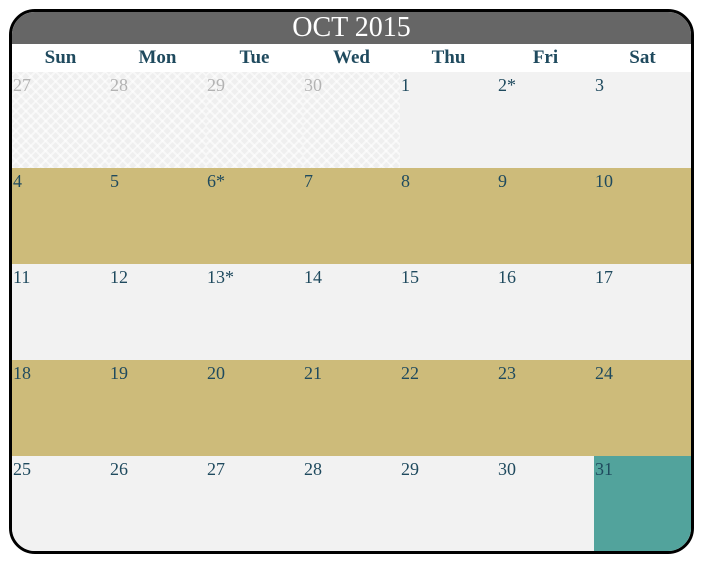 The height and width of the screenshot is (566, 728). I want to click on day-number: 3, so click(599, 85).